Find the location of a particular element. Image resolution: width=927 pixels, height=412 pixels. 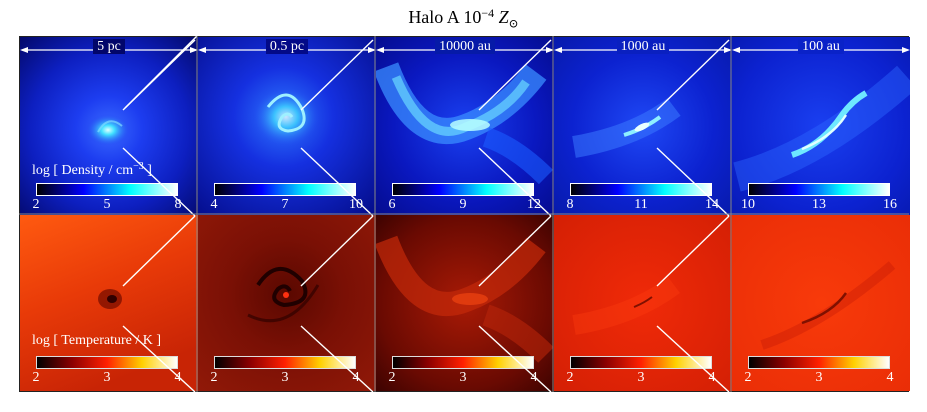

scale-bar-1: 5 pc is located at coordinates (109, 49).